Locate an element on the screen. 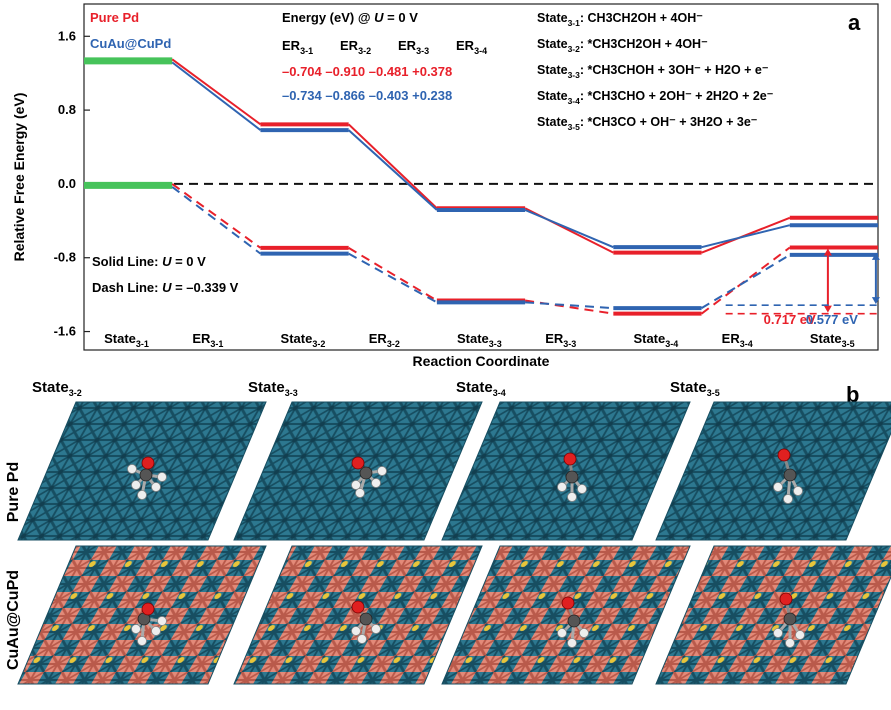 The width and height of the screenshot is (891, 710). column-header: State3-2 is located at coordinates (57, 388).